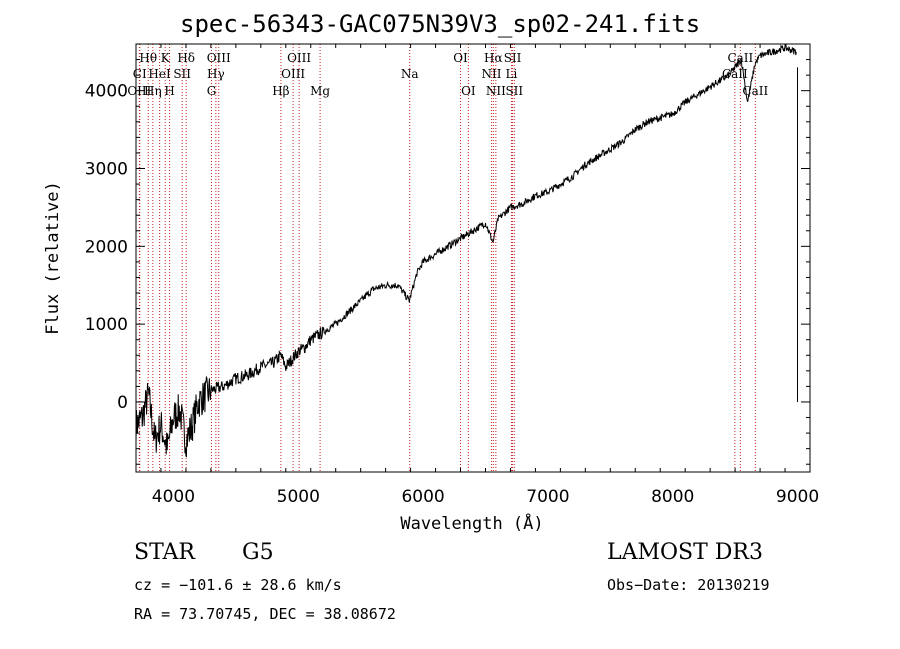 The height and width of the screenshot is (649, 900). What do you see at coordinates (173, 497) in the screenshot?
I see `x-tick-label-0: 4000` at bounding box center [173, 497].